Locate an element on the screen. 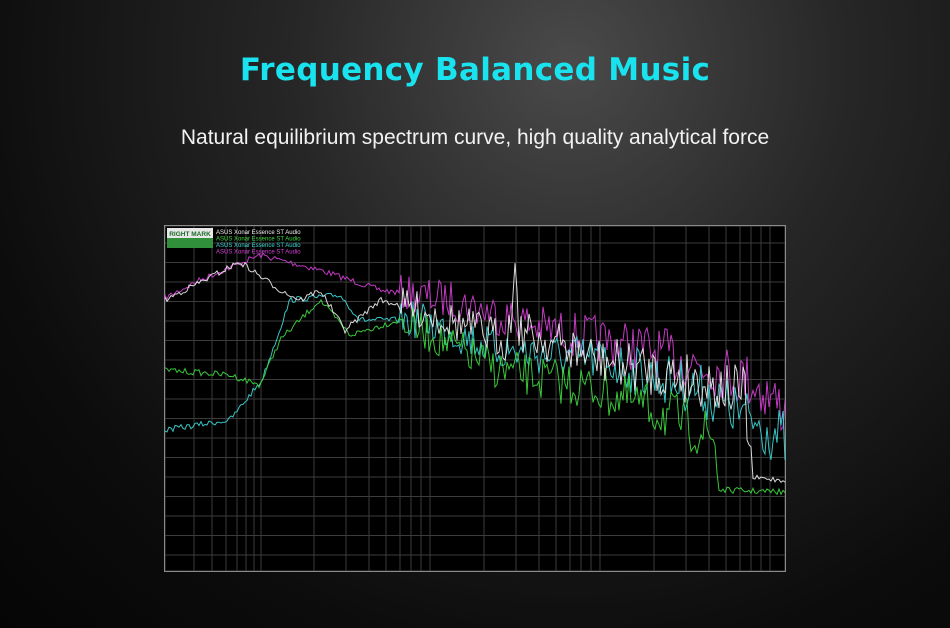 The height and width of the screenshot is (628, 950). logo-band is located at coordinates (190, 243).